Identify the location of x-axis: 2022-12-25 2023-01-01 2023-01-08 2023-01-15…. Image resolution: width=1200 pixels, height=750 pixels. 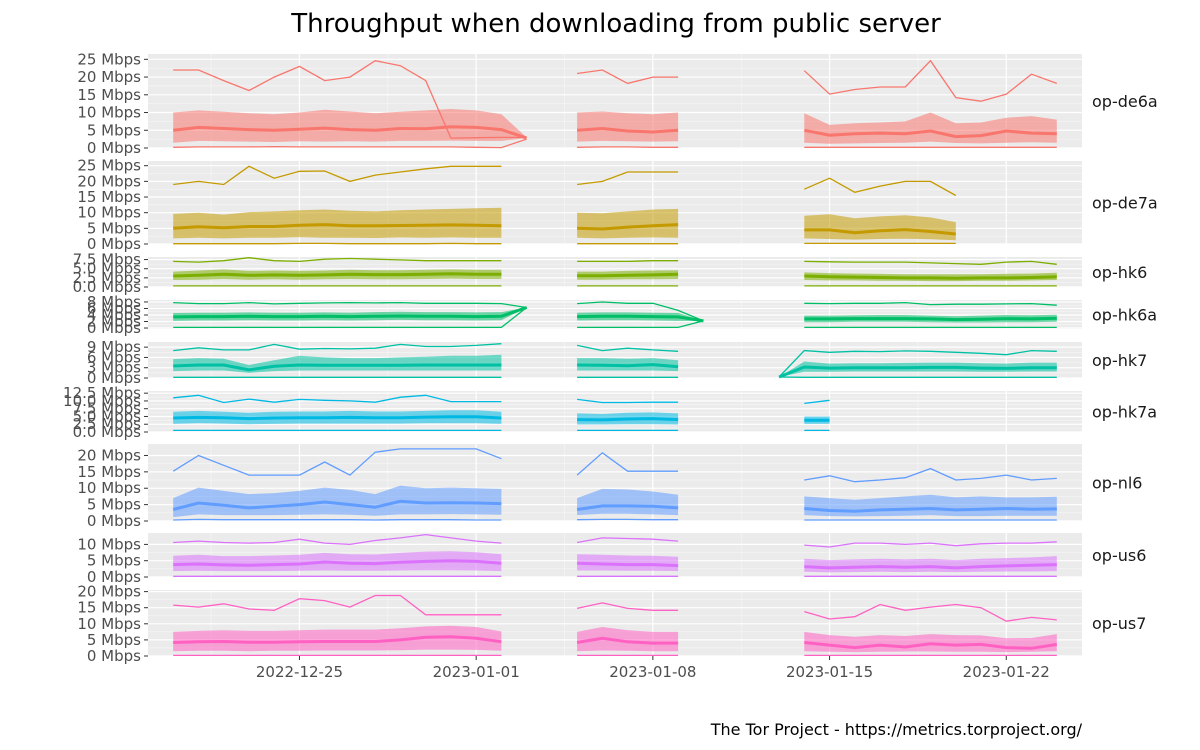
(653, 668).